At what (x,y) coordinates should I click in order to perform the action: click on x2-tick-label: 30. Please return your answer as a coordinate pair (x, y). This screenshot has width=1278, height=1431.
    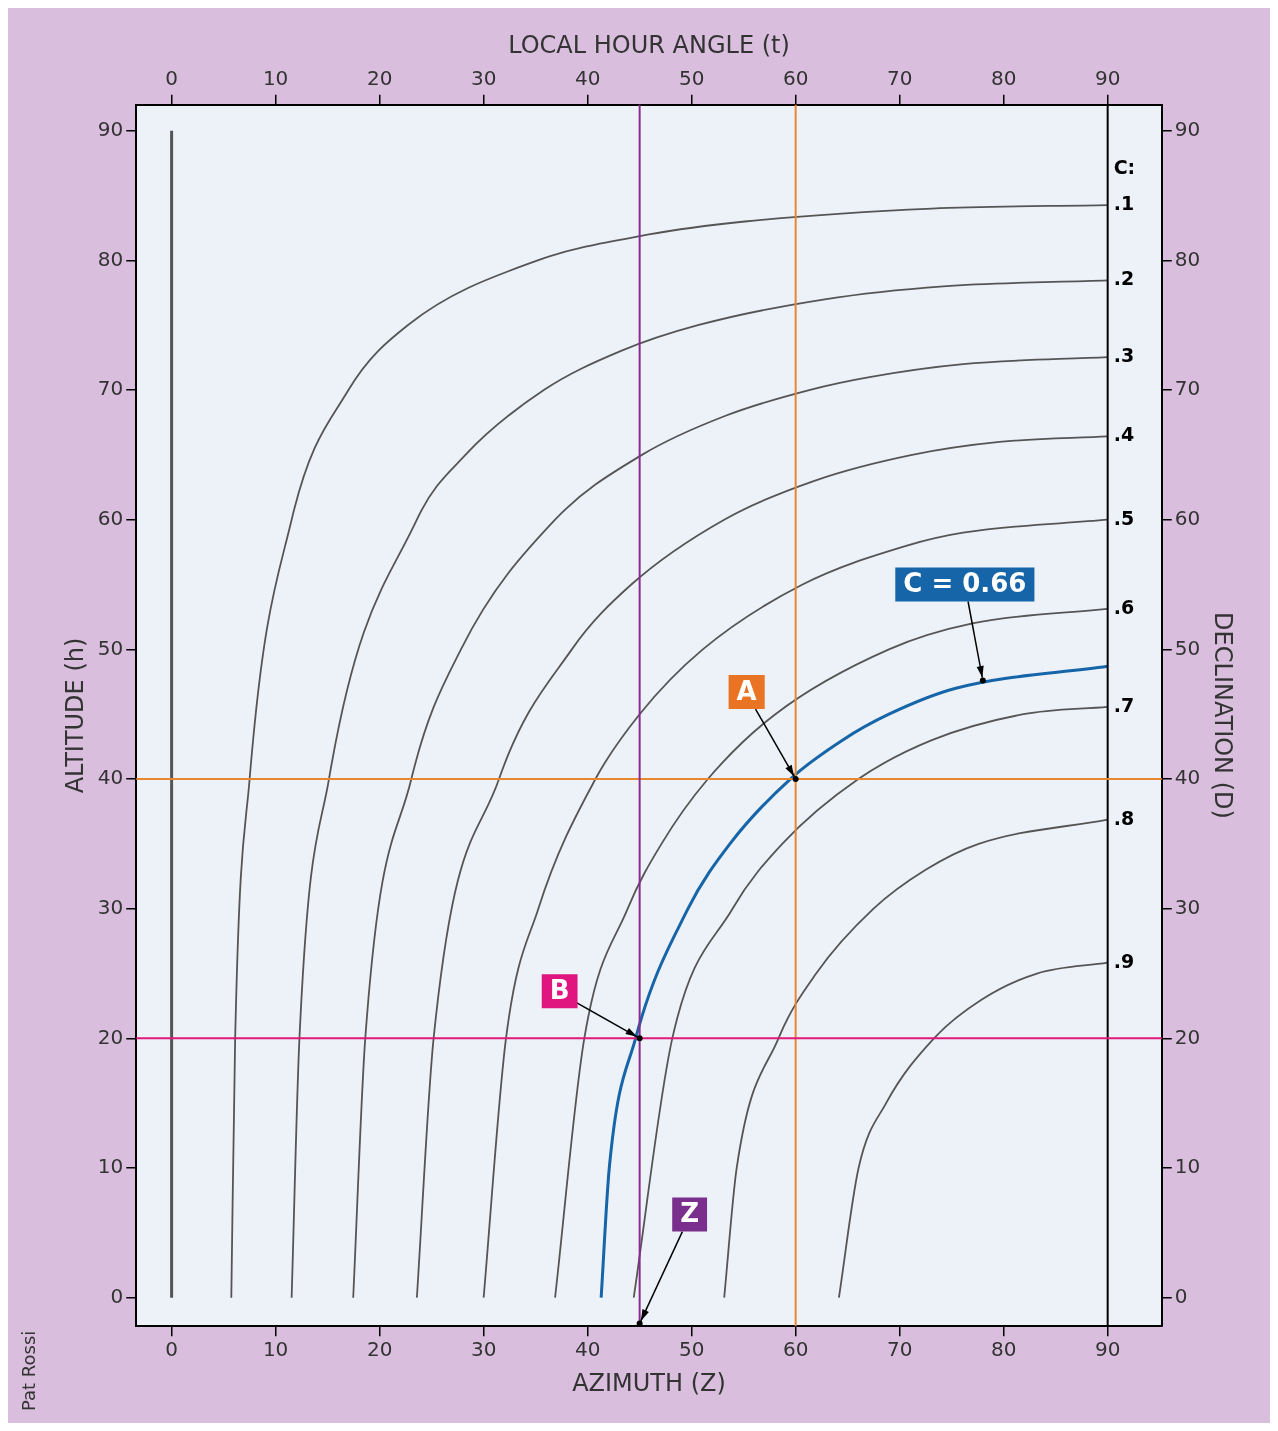
    Looking at the image, I should click on (483, 78).